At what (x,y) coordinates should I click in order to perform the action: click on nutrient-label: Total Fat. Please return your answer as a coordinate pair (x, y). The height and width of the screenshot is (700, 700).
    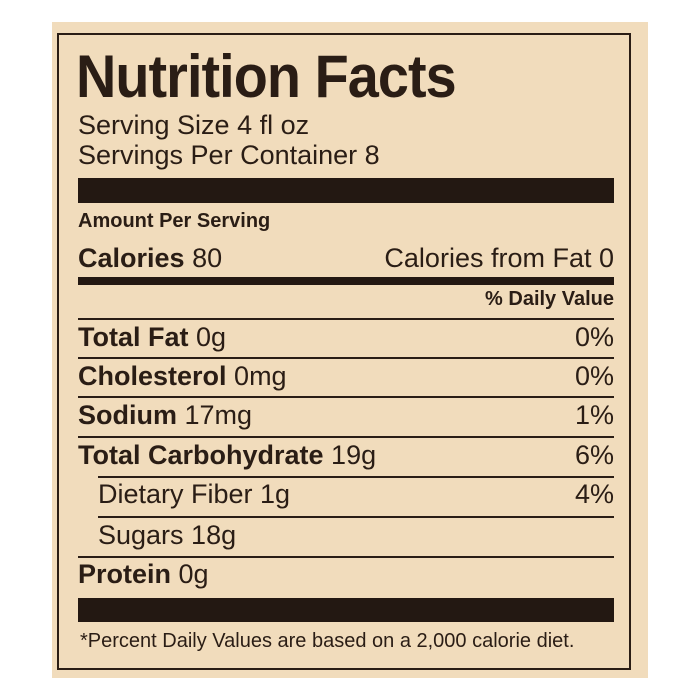
    Looking at the image, I should click on (133, 337).